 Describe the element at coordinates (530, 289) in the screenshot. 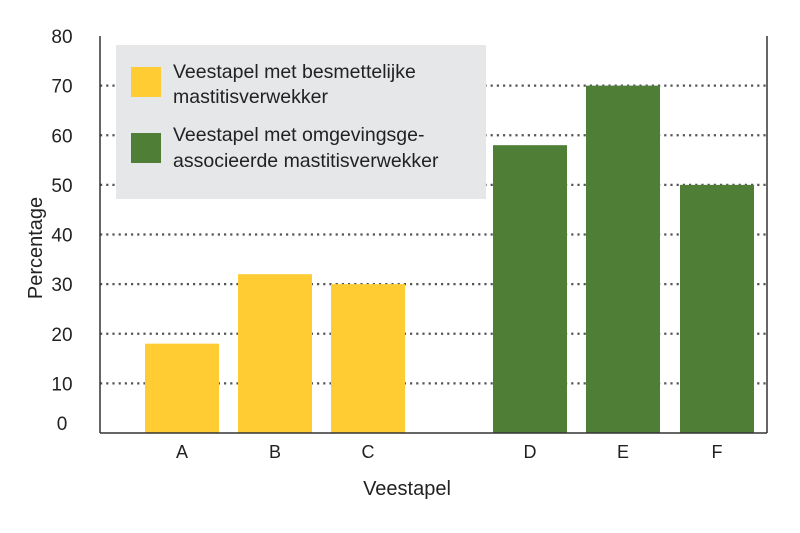

I see `bar-D` at that location.